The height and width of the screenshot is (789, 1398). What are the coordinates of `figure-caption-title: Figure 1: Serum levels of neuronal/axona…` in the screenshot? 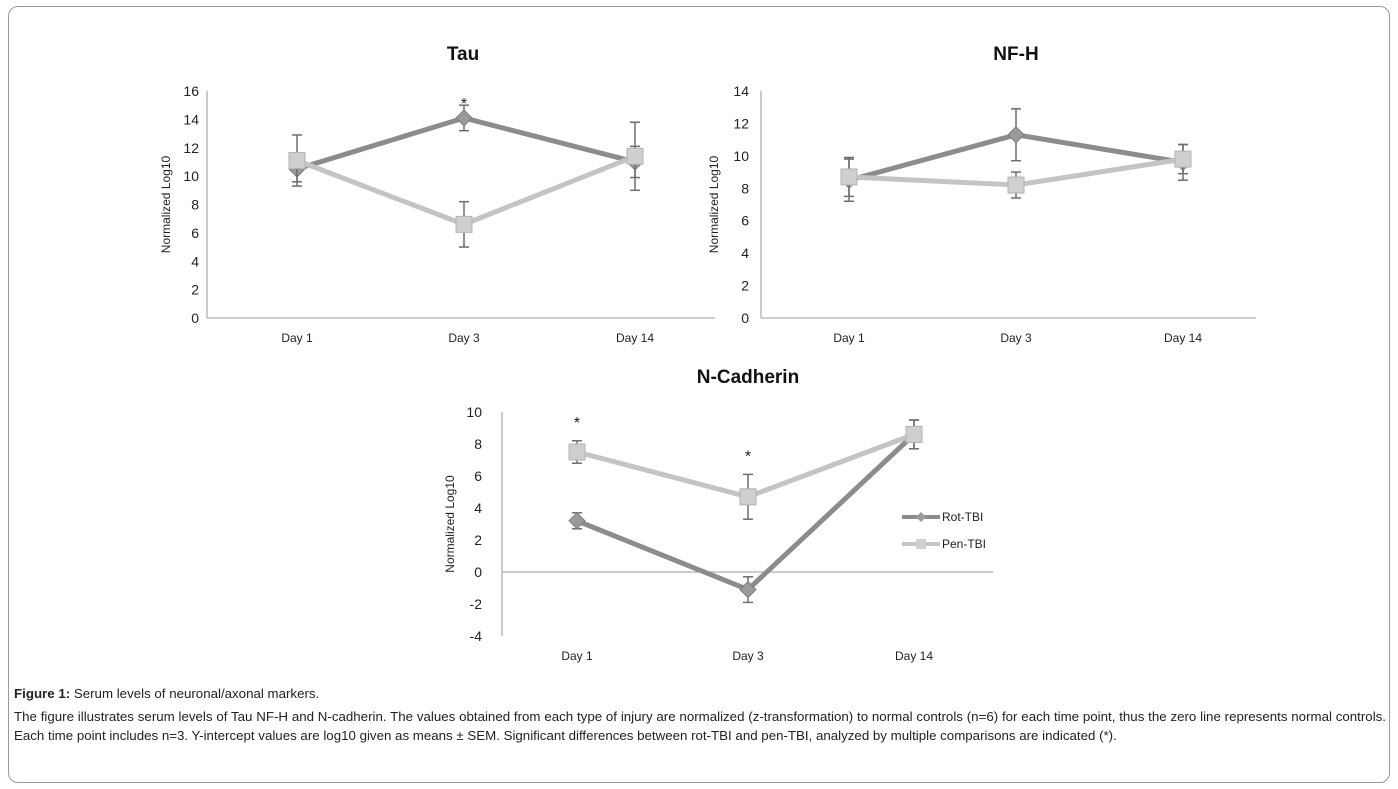 It's located at (700, 693).